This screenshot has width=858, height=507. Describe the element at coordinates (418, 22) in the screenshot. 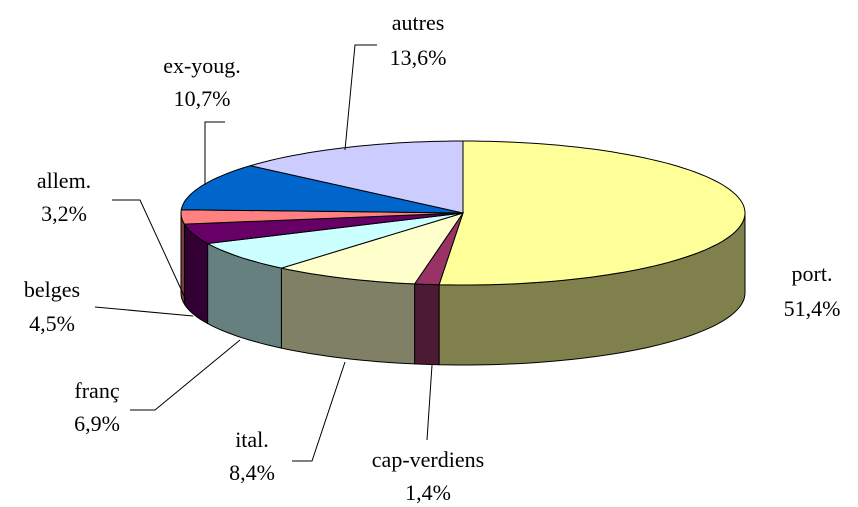

I see `slice-label: autres` at that location.